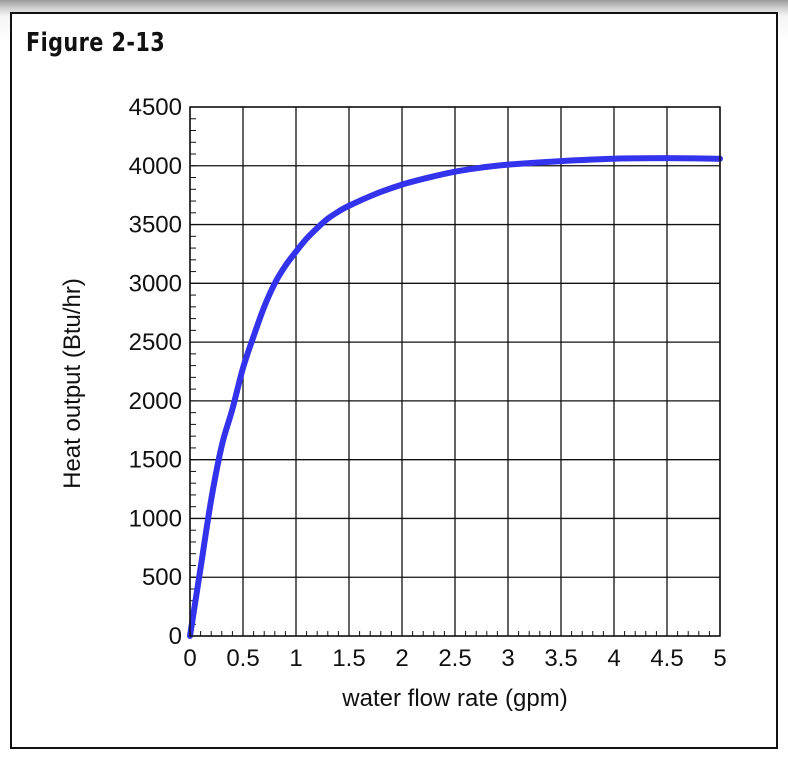  Describe the element at coordinates (666, 658) in the screenshot. I see `x-tick-label: 4.5` at that location.